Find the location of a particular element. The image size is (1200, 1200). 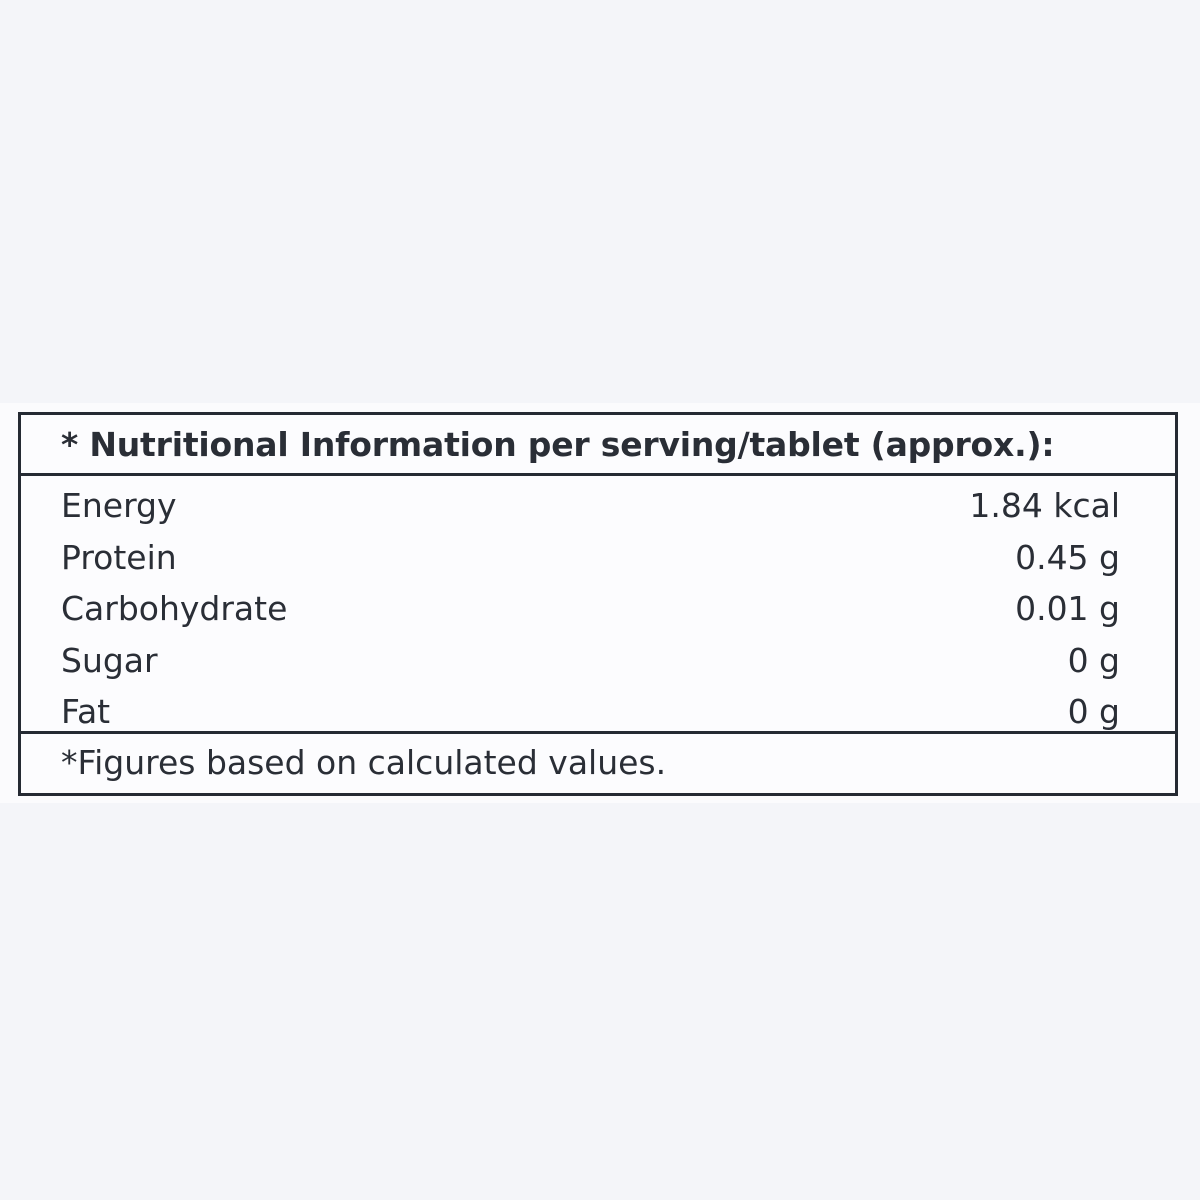

nutrient-name: Energy is located at coordinates (119, 506).